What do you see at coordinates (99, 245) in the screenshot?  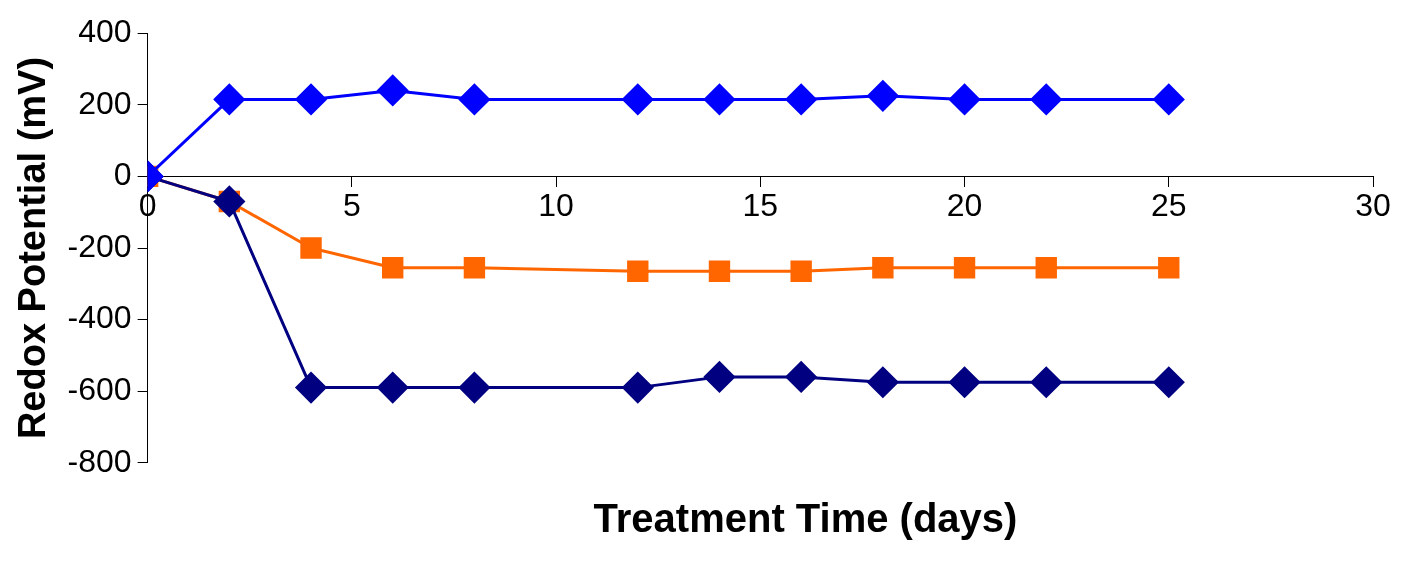 I see `y-tick-label: -200` at bounding box center [99, 245].